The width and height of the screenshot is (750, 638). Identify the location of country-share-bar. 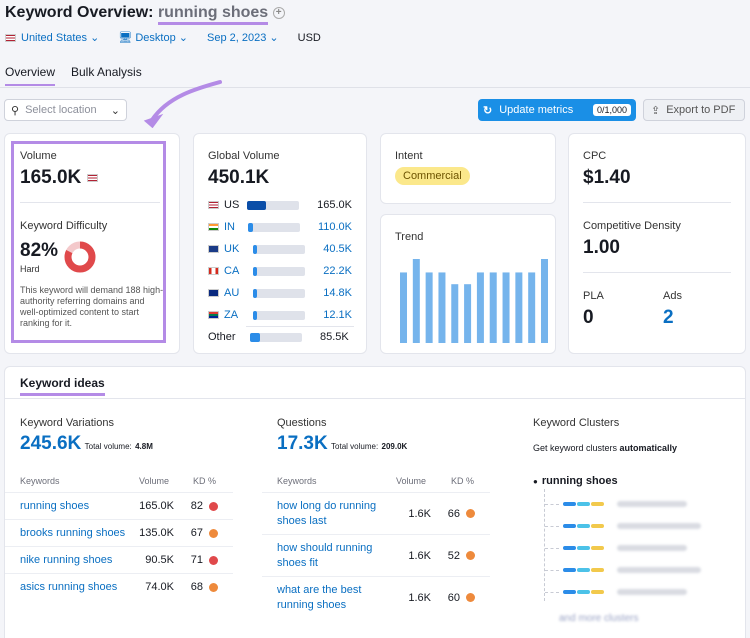
(279, 293).